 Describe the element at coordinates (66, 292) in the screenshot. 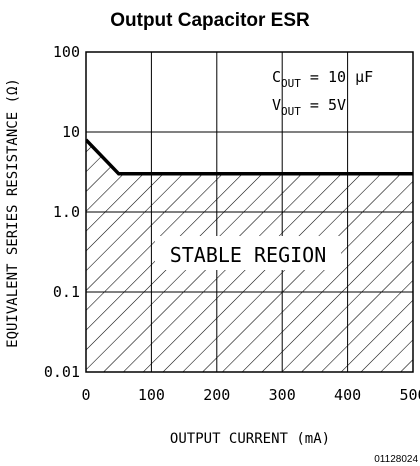

I see `y-tick-label: 0.1` at that location.